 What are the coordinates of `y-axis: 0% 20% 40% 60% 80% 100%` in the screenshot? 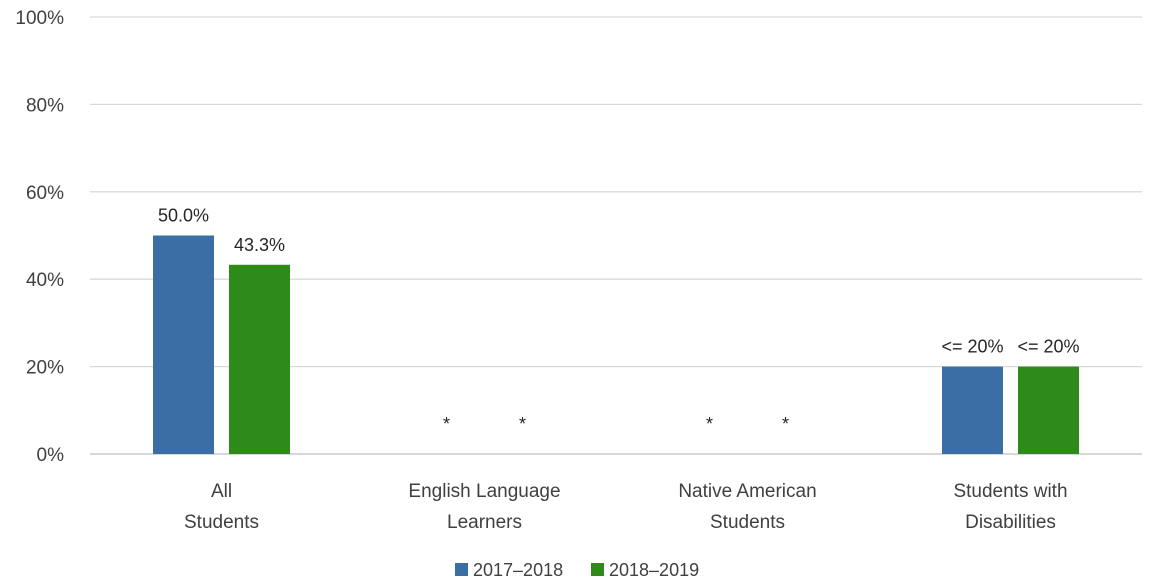 It's located at (39, 237).